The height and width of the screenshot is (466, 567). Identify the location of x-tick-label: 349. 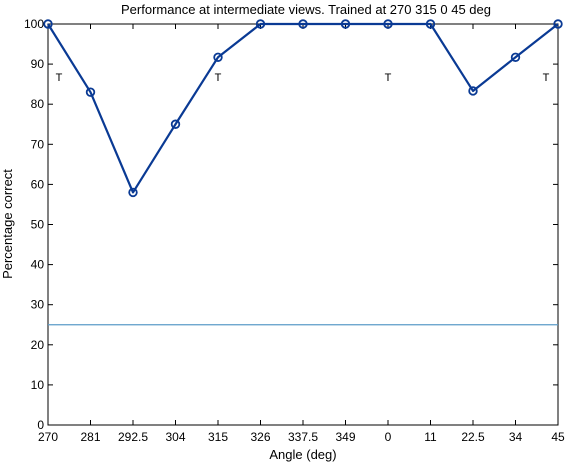
(345, 437).